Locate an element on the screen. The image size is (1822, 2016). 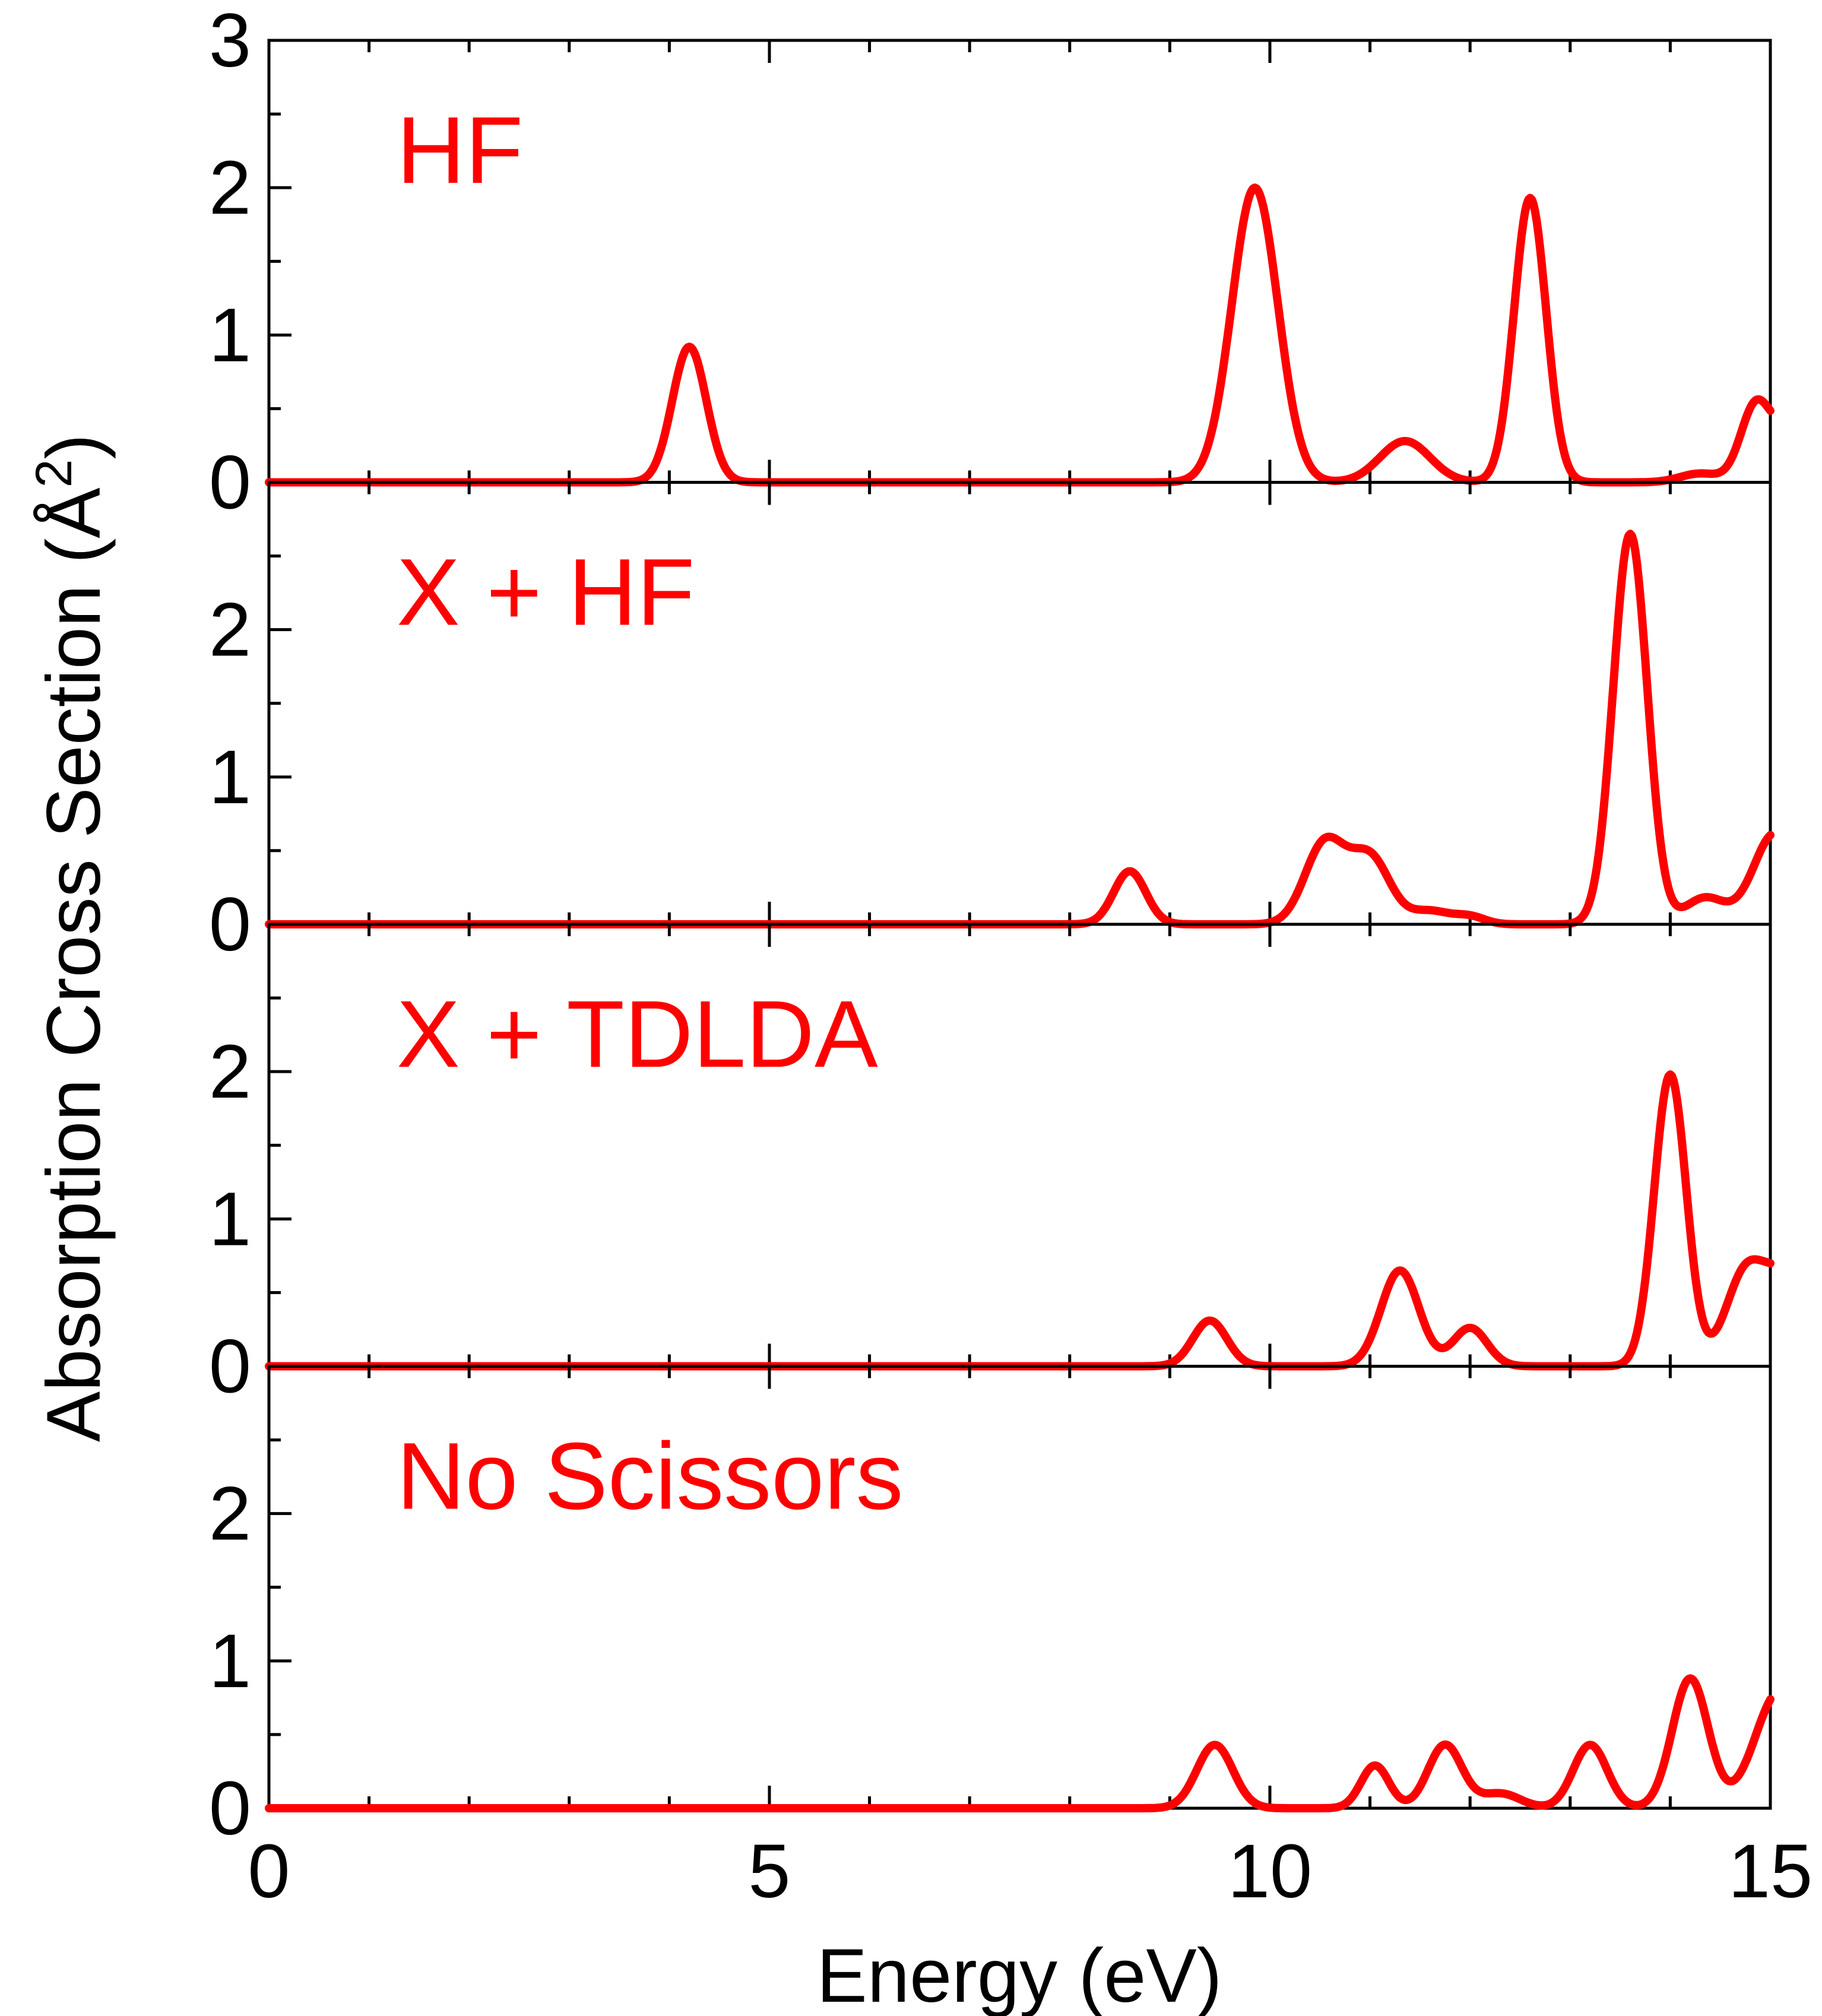
y-axis-label: Absorption Cross Section (Å2) is located at coordinates (71, 938).